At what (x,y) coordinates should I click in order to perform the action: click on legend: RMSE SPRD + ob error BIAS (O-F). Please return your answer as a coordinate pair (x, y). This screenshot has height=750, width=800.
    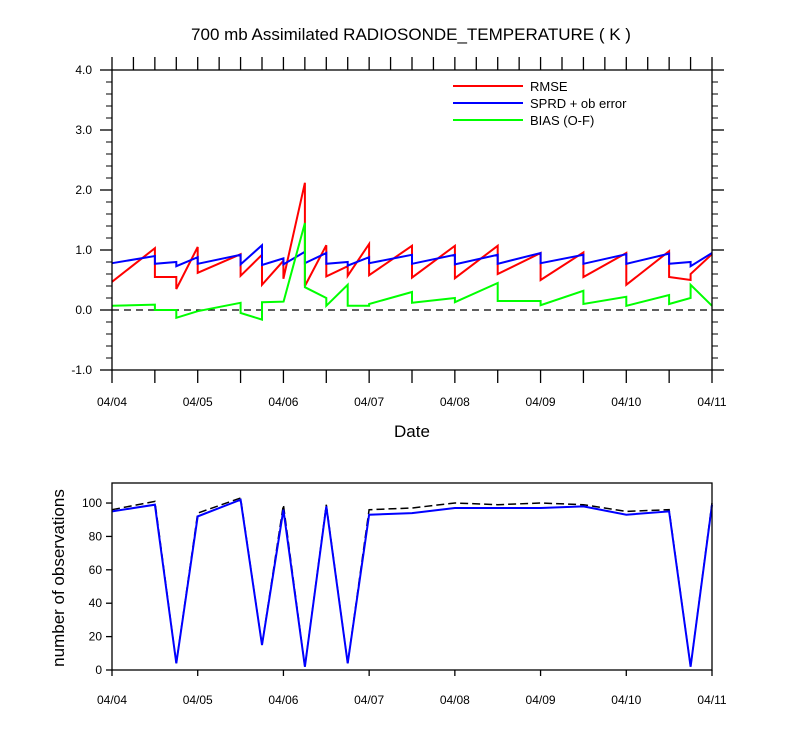
    Looking at the image, I should click on (540, 103).